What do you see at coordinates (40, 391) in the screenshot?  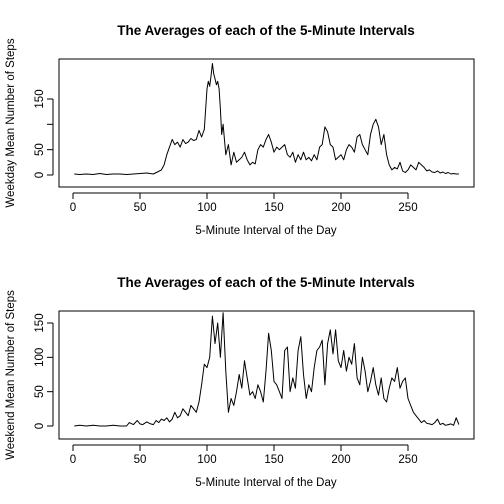 I see `weekend-y-tick-label: 50` at bounding box center [40, 391].